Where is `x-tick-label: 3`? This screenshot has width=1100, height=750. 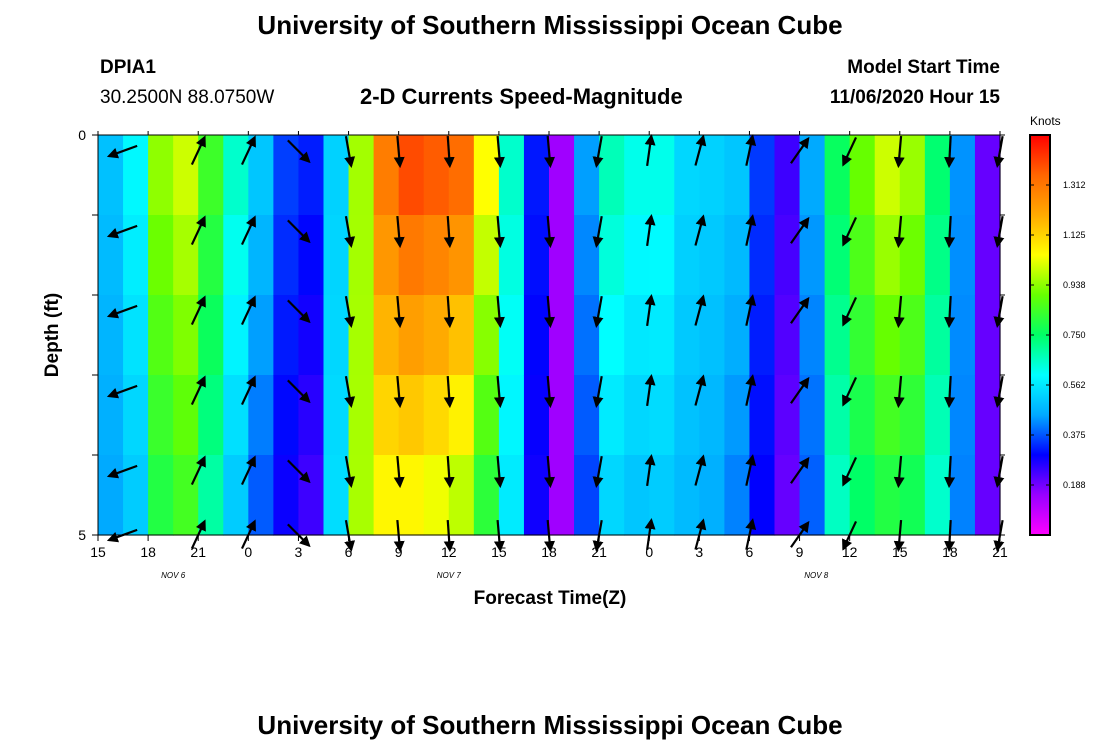 x-tick-label: 3 is located at coordinates (699, 552).